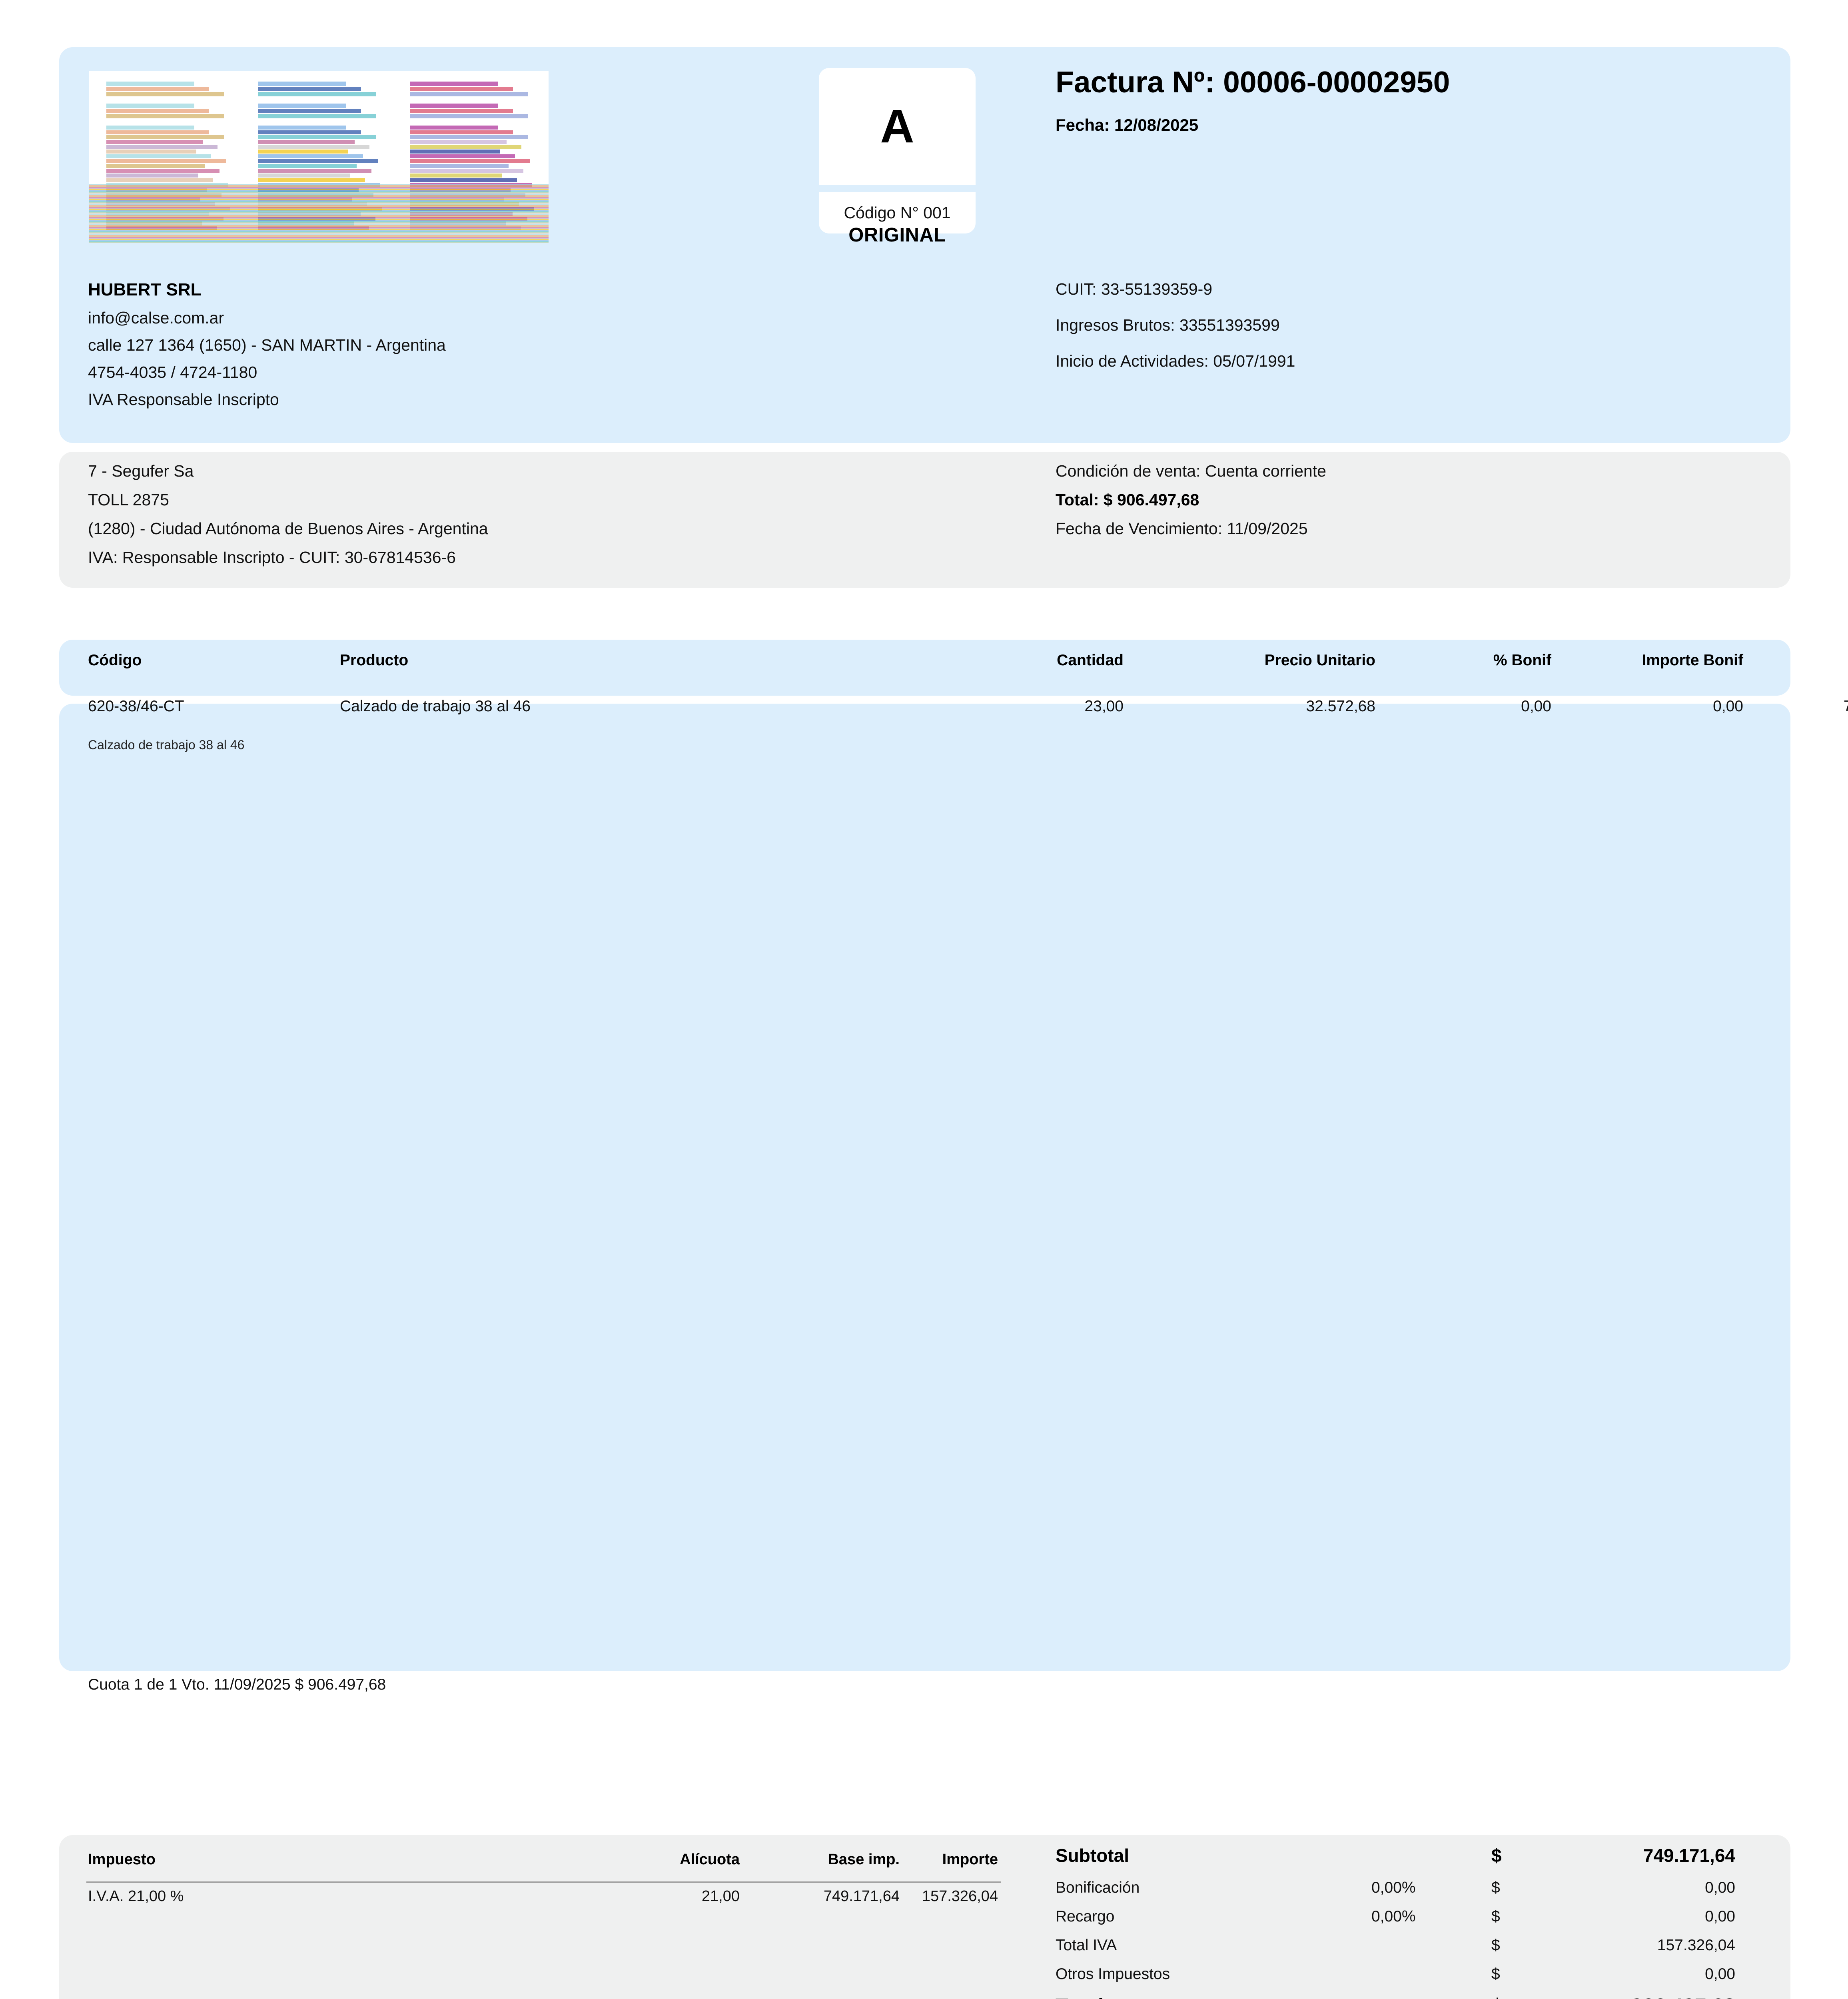 The image size is (1848, 1999). What do you see at coordinates (1495, 1917) in the screenshot?
I see `totals-currency-recargo: $` at bounding box center [1495, 1917].